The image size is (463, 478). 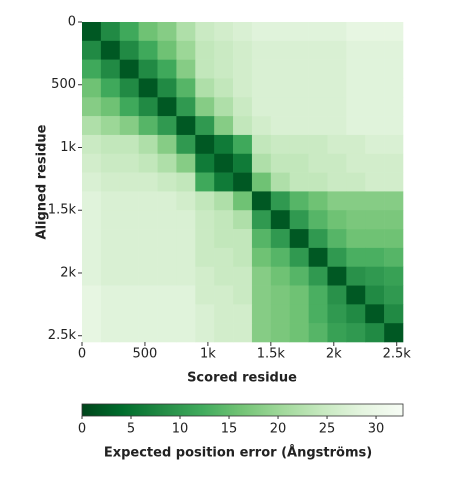 What do you see at coordinates (278, 429) in the screenshot?
I see `colorbar-tick-label: 20` at bounding box center [278, 429].